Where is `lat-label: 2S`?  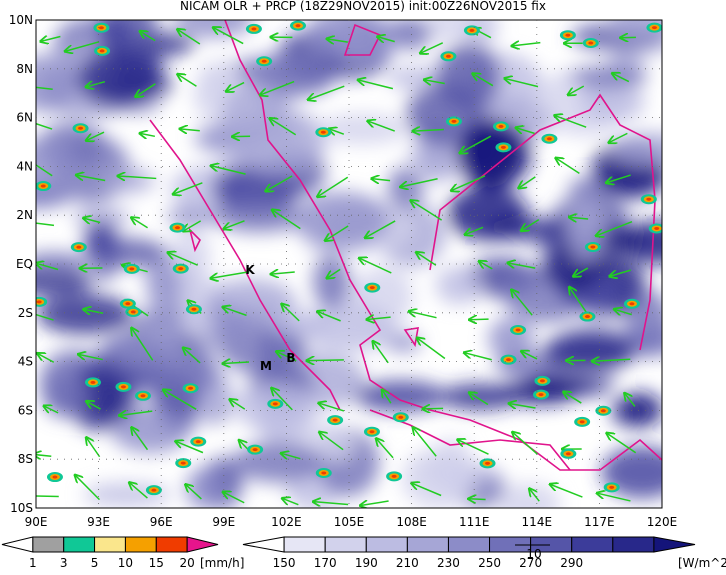 lat-label: 2S is located at coordinates (25, 313).